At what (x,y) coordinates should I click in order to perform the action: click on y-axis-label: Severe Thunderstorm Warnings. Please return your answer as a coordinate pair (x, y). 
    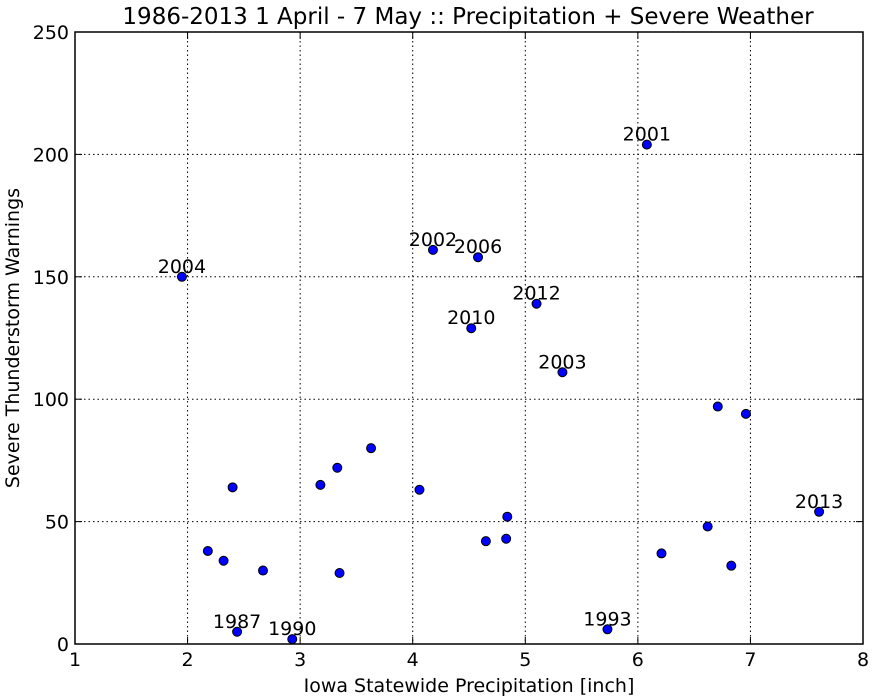
    Looking at the image, I should click on (13, 338).